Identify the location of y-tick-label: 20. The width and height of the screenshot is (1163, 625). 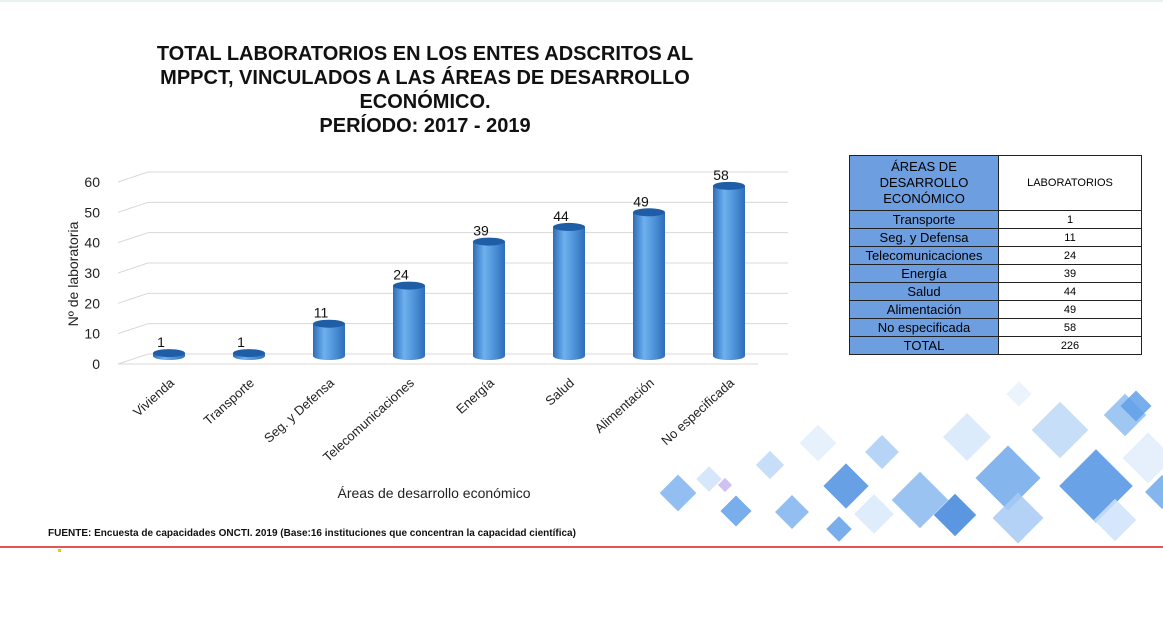
(92, 303).